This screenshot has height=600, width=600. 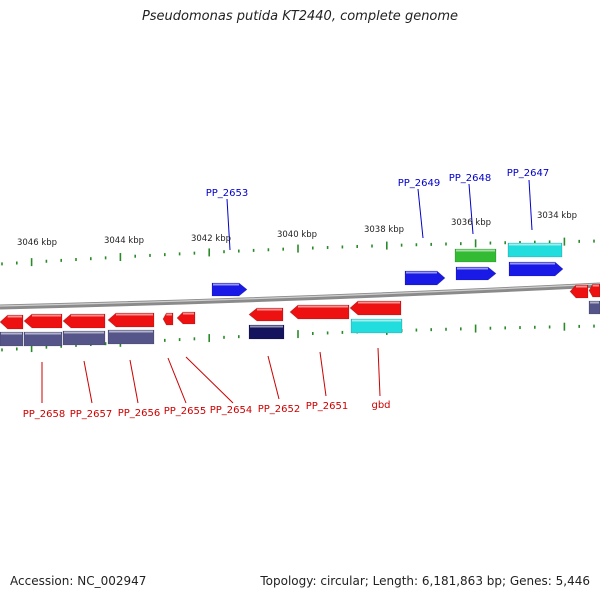 I want to click on gene-label: PP_2653, so click(x=227, y=193).